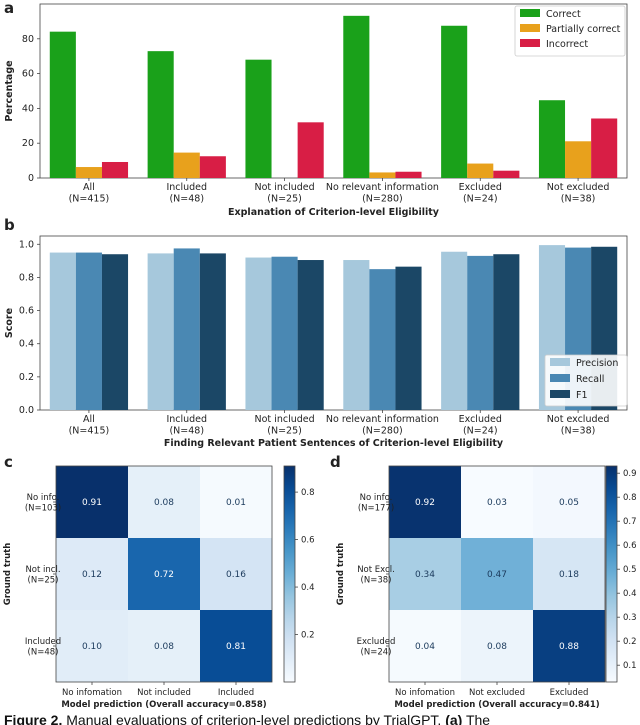  Describe the element at coordinates (382, 431) in the screenshot. I see `panel-b-x-tick-label-line-1: (N=280)` at that location.